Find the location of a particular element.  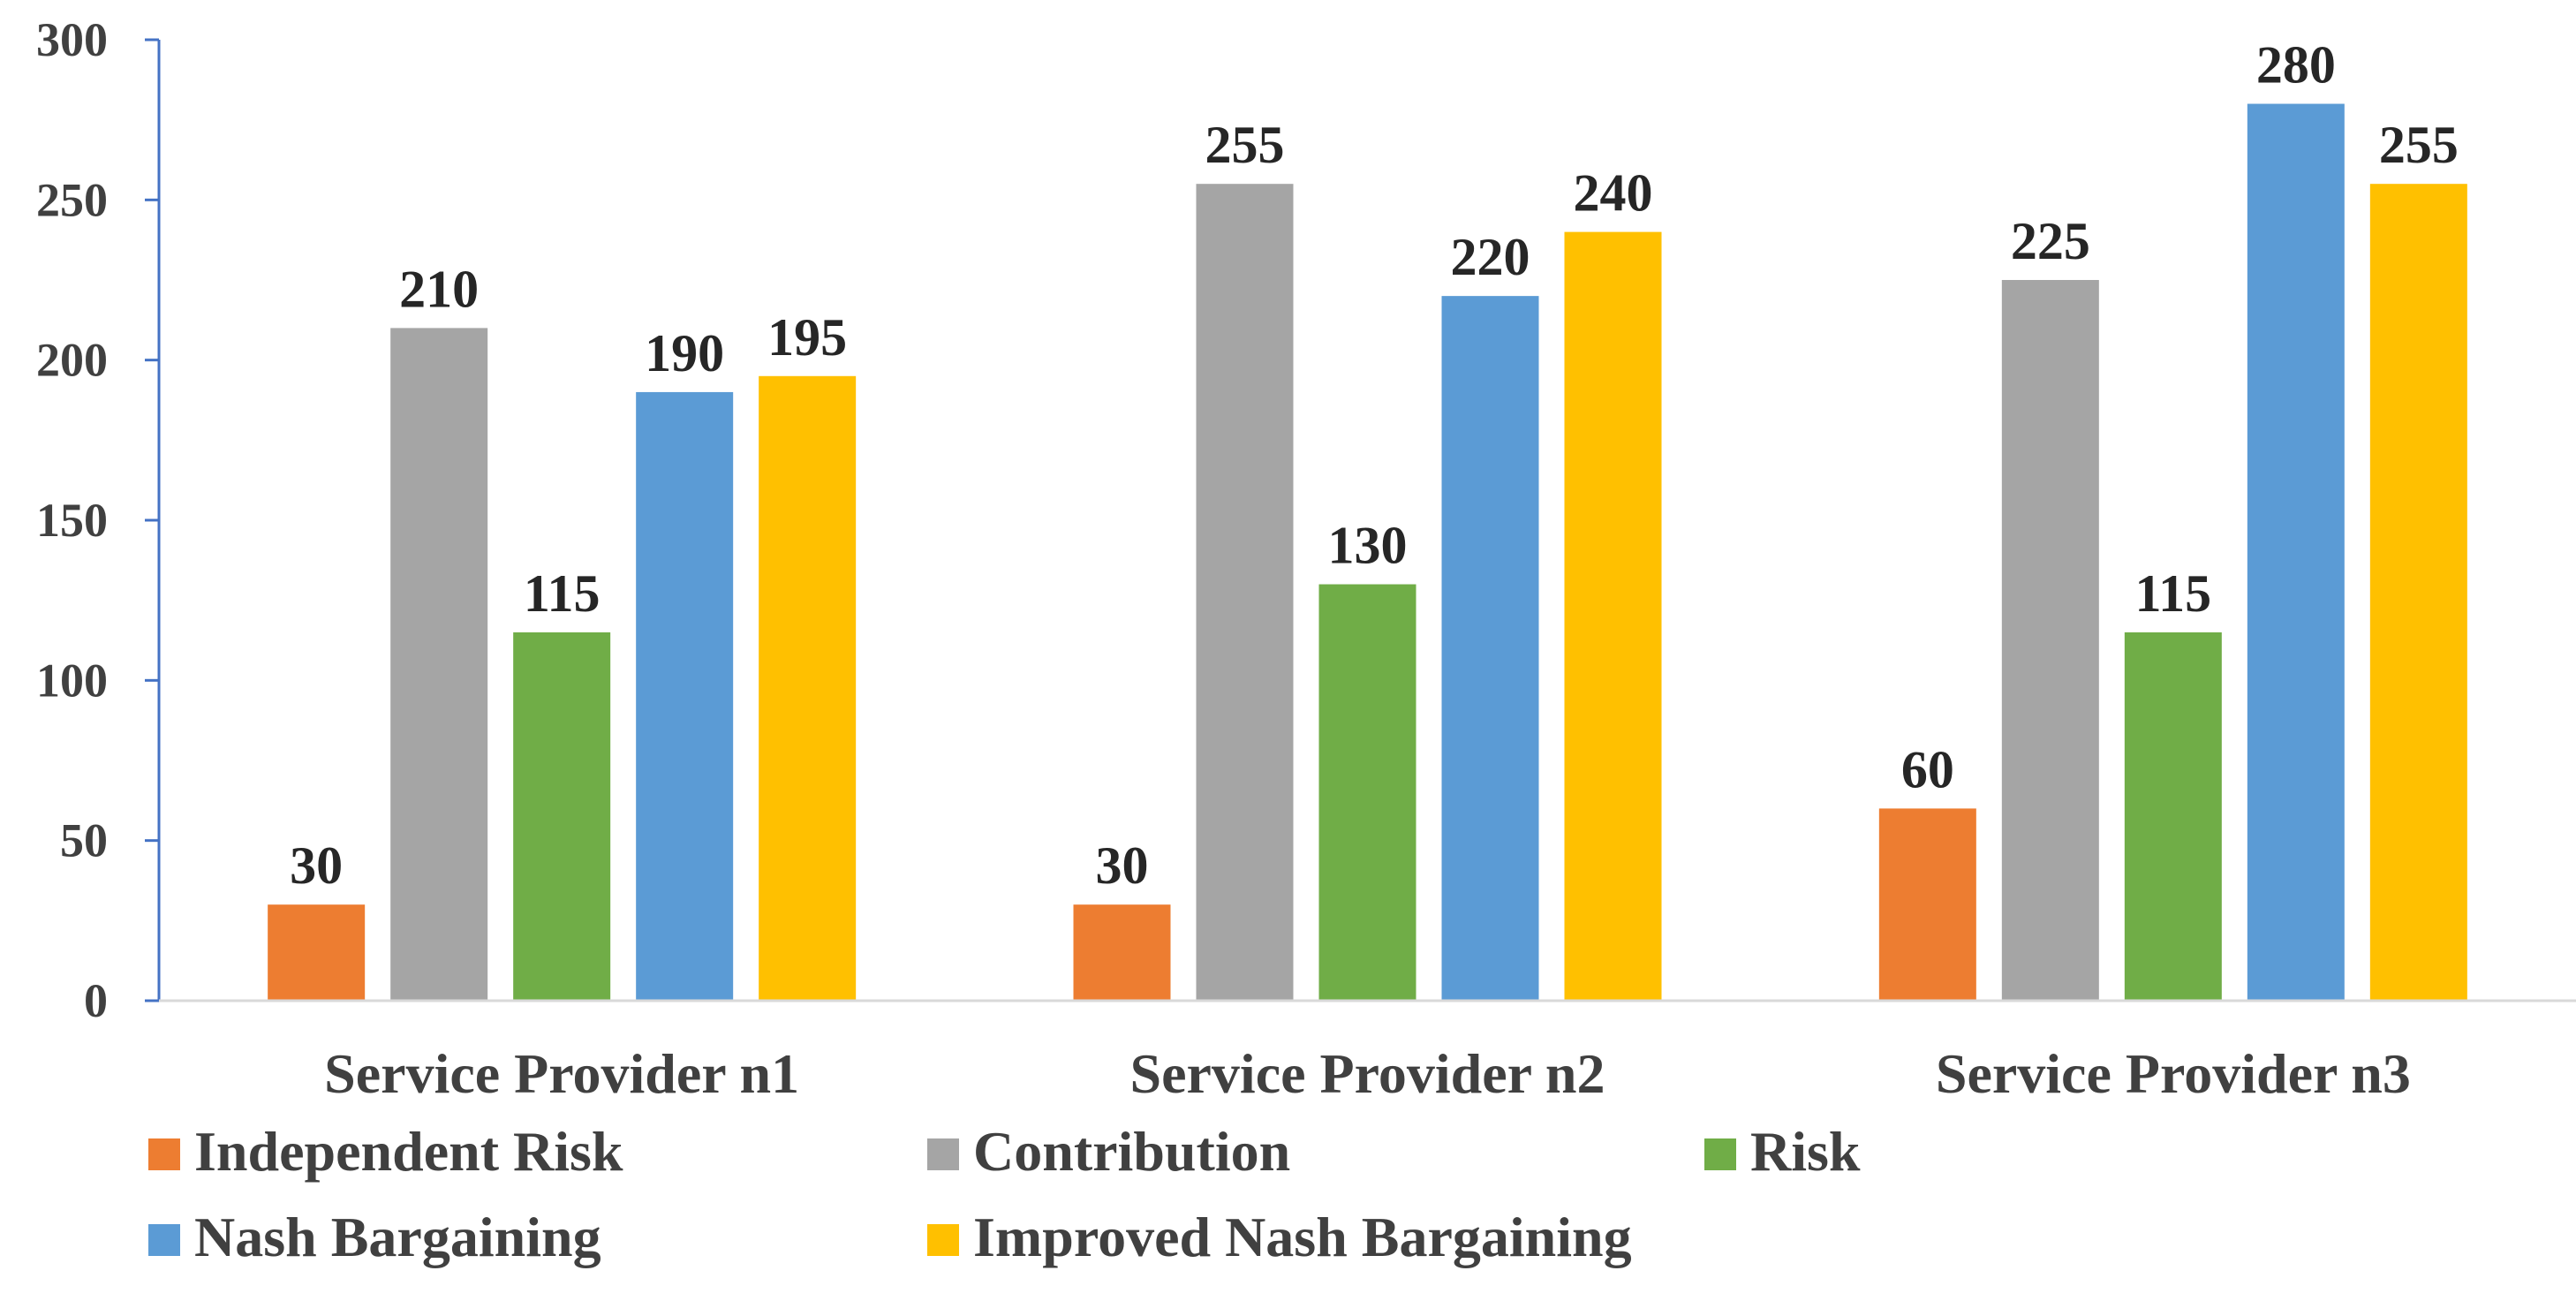

legend-label: Contribution is located at coordinates (1131, 1151).